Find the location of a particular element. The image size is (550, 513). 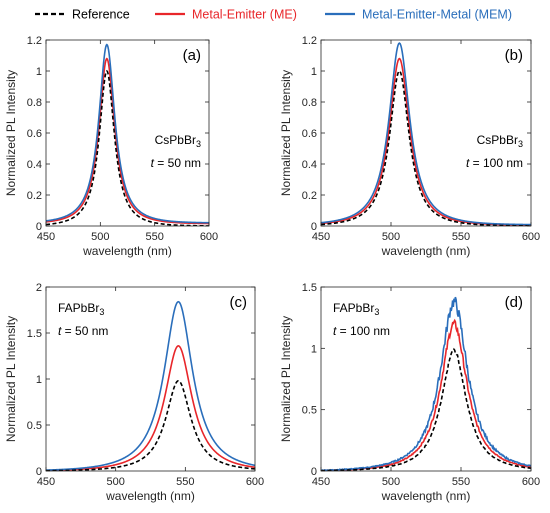

panel-label: (d) is located at coordinates (514, 302).